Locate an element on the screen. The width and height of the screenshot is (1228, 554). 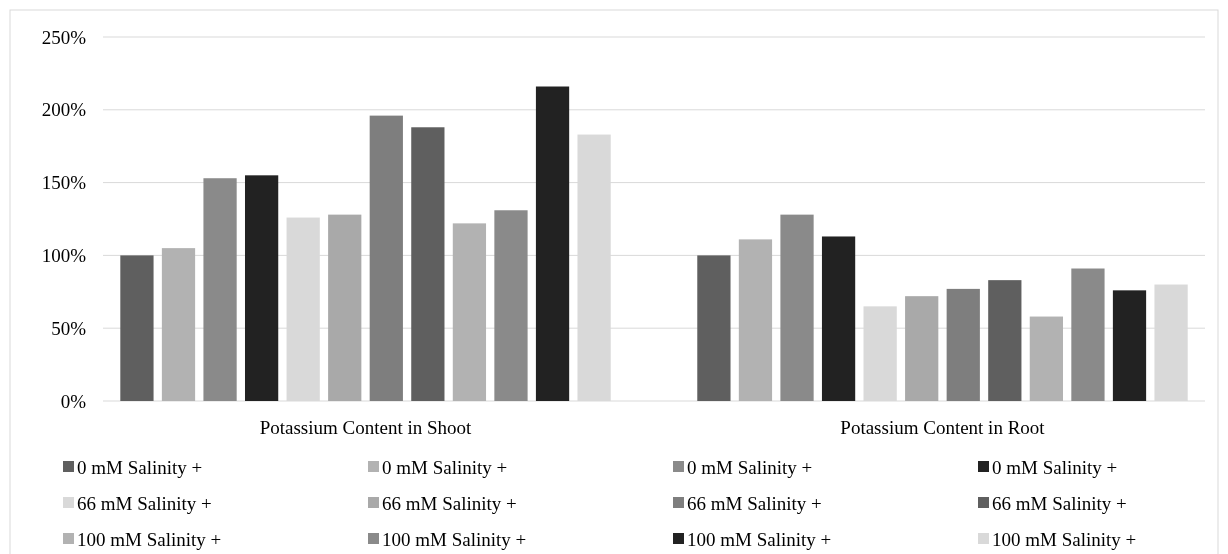
x-tick-label: Potassium Content in Shoot is located at coordinates (366, 427).